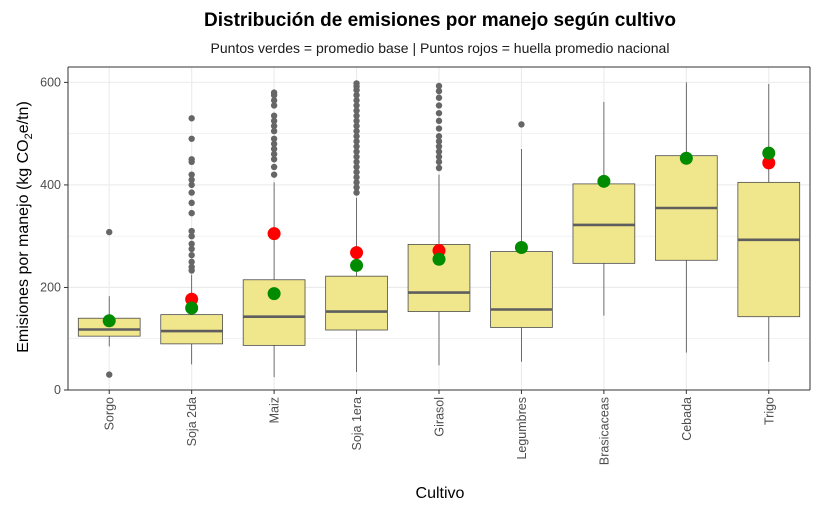 This screenshot has height=511, width=818. Describe the element at coordinates (50, 185) in the screenshot. I see `y-tick-label: 400` at that location.